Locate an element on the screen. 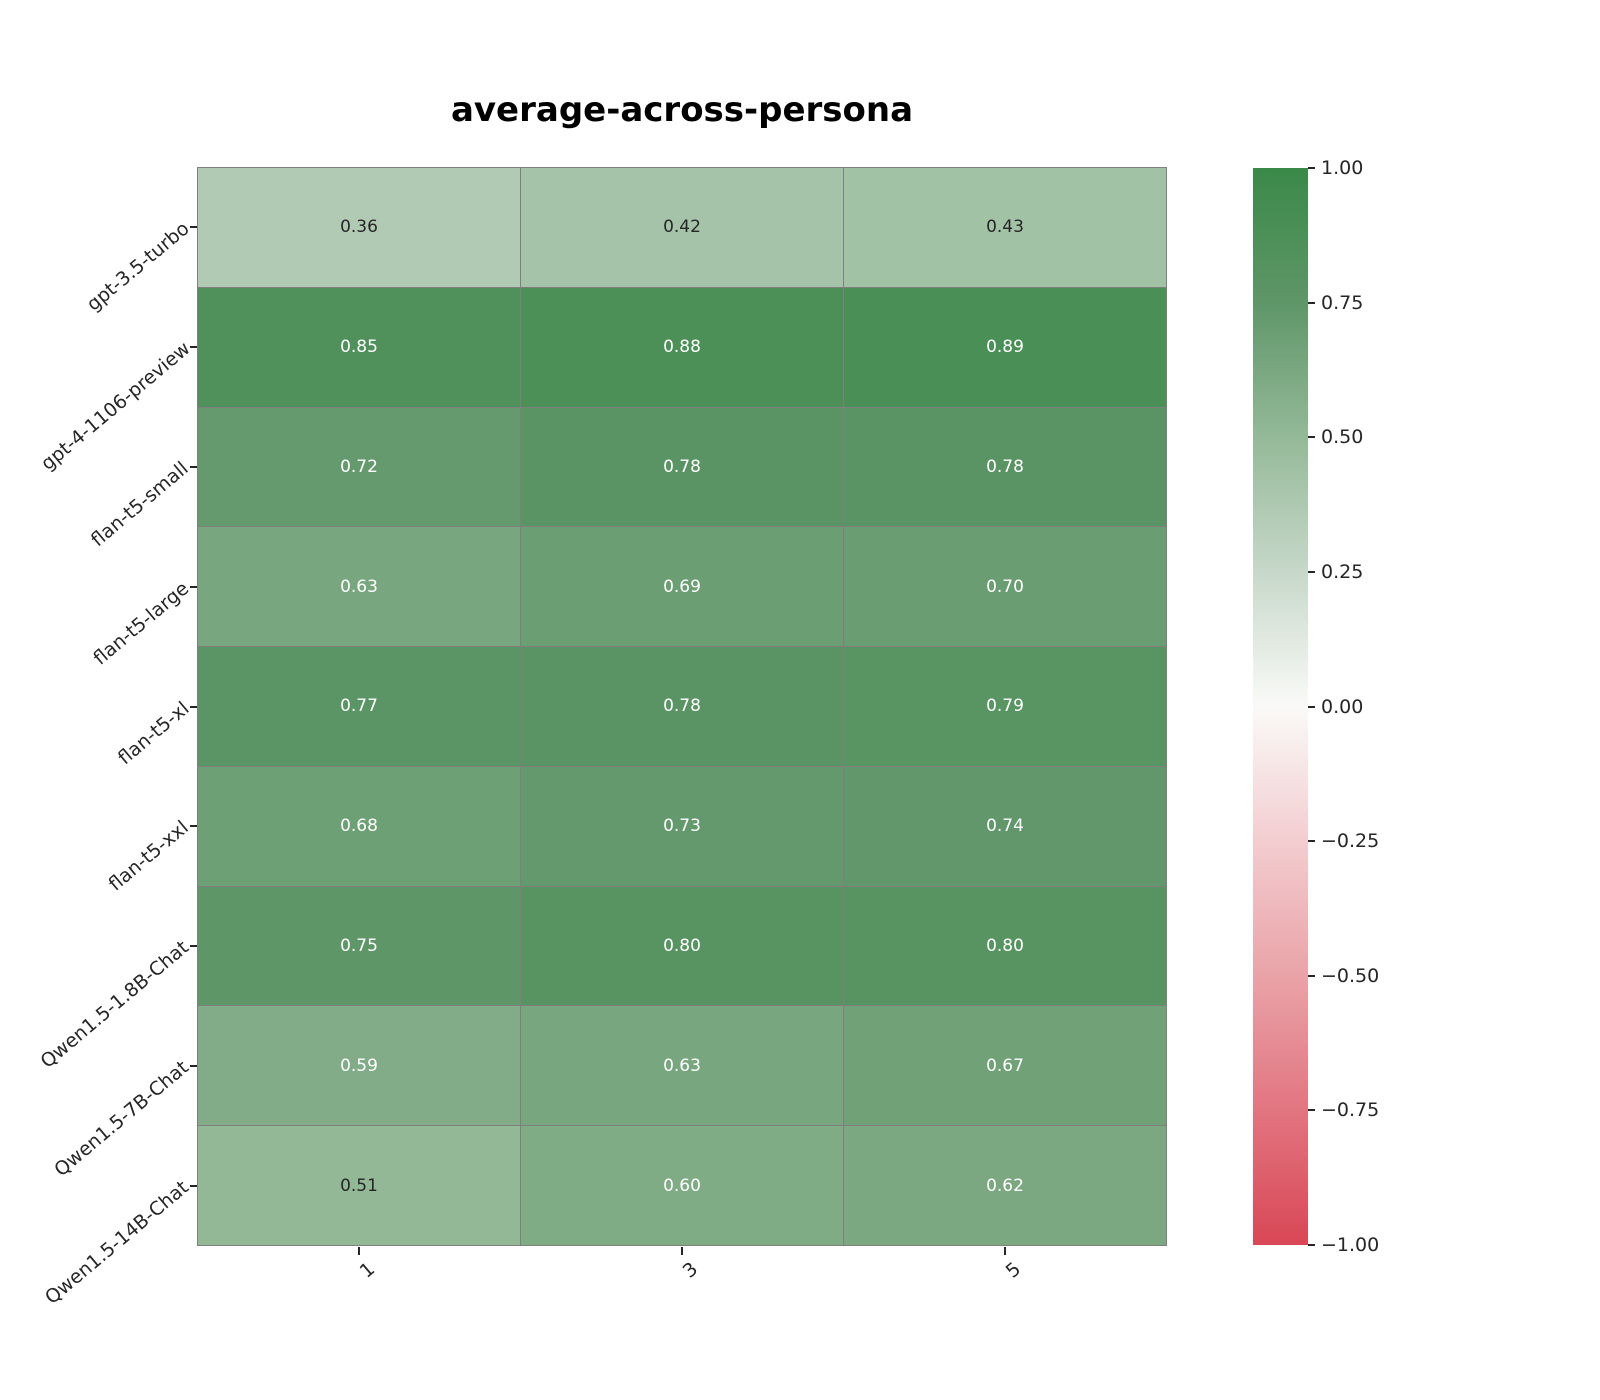 This screenshot has height=1400, width=1600. heatmap-cell: 0.60 is located at coordinates (682, 1185).